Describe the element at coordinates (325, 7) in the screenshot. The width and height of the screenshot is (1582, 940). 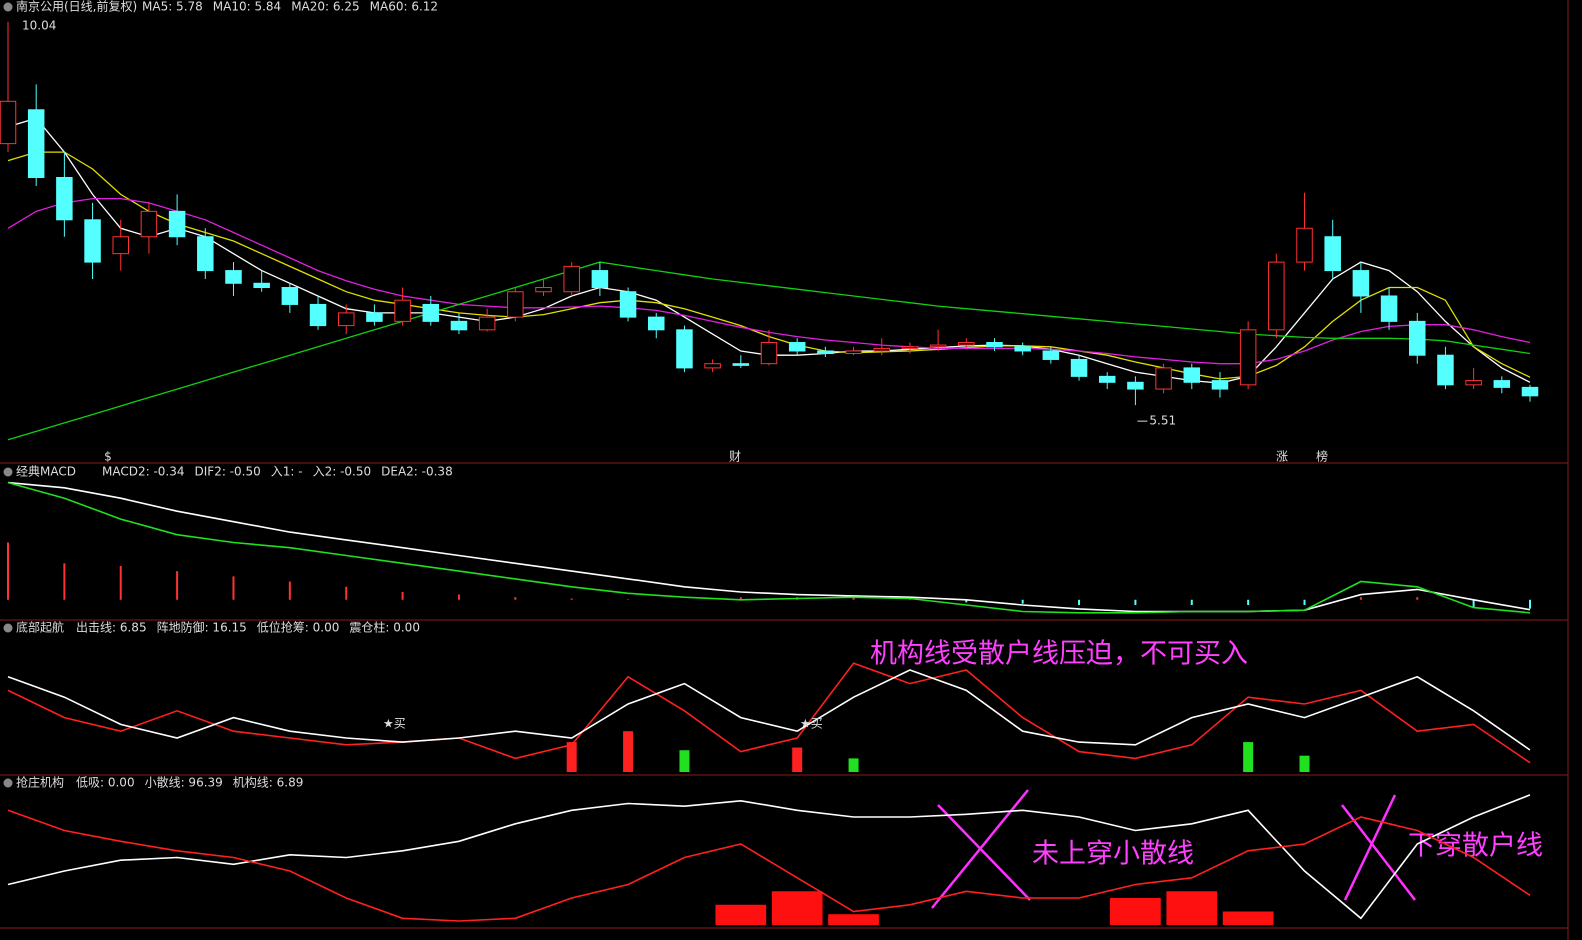
I see `legend-entry: MA20: 6.25` at that location.